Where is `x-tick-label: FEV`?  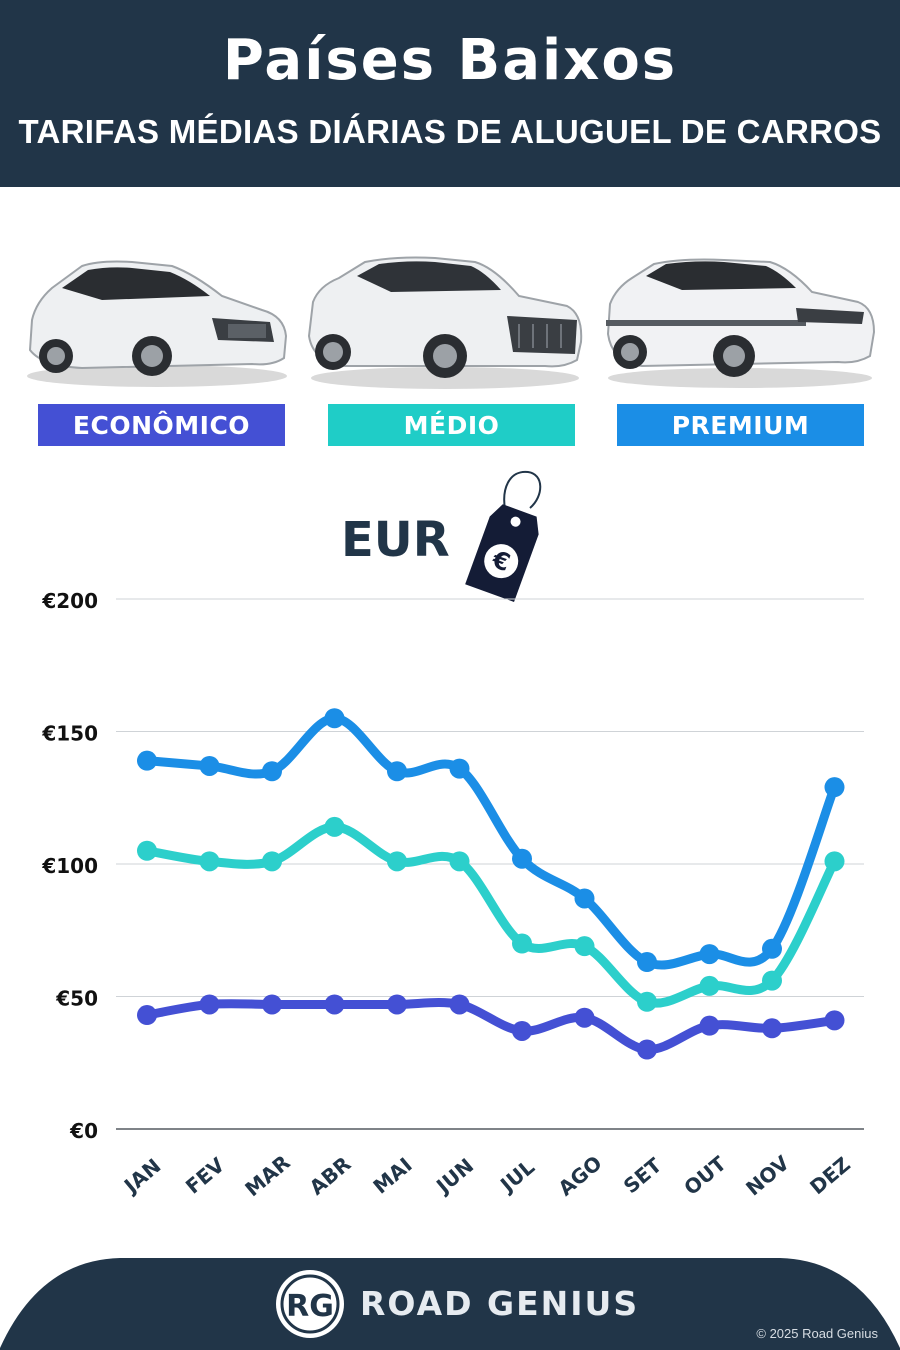 x-tick-label: FEV is located at coordinates (205, 1175).